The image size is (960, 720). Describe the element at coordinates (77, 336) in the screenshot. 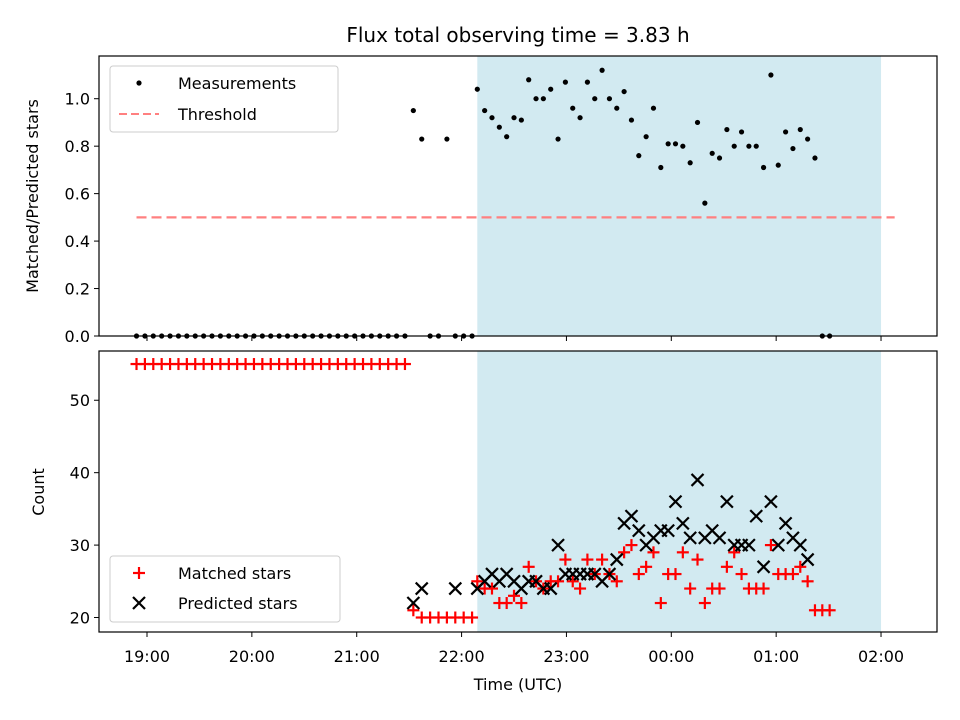

I see `top-y-tick-label: 0.0` at that location.